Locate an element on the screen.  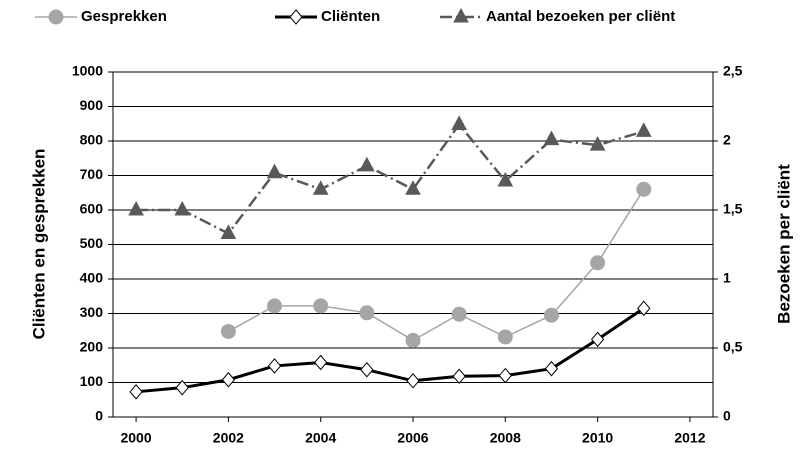
legend-label: Cliënten is located at coordinates (350, 16).